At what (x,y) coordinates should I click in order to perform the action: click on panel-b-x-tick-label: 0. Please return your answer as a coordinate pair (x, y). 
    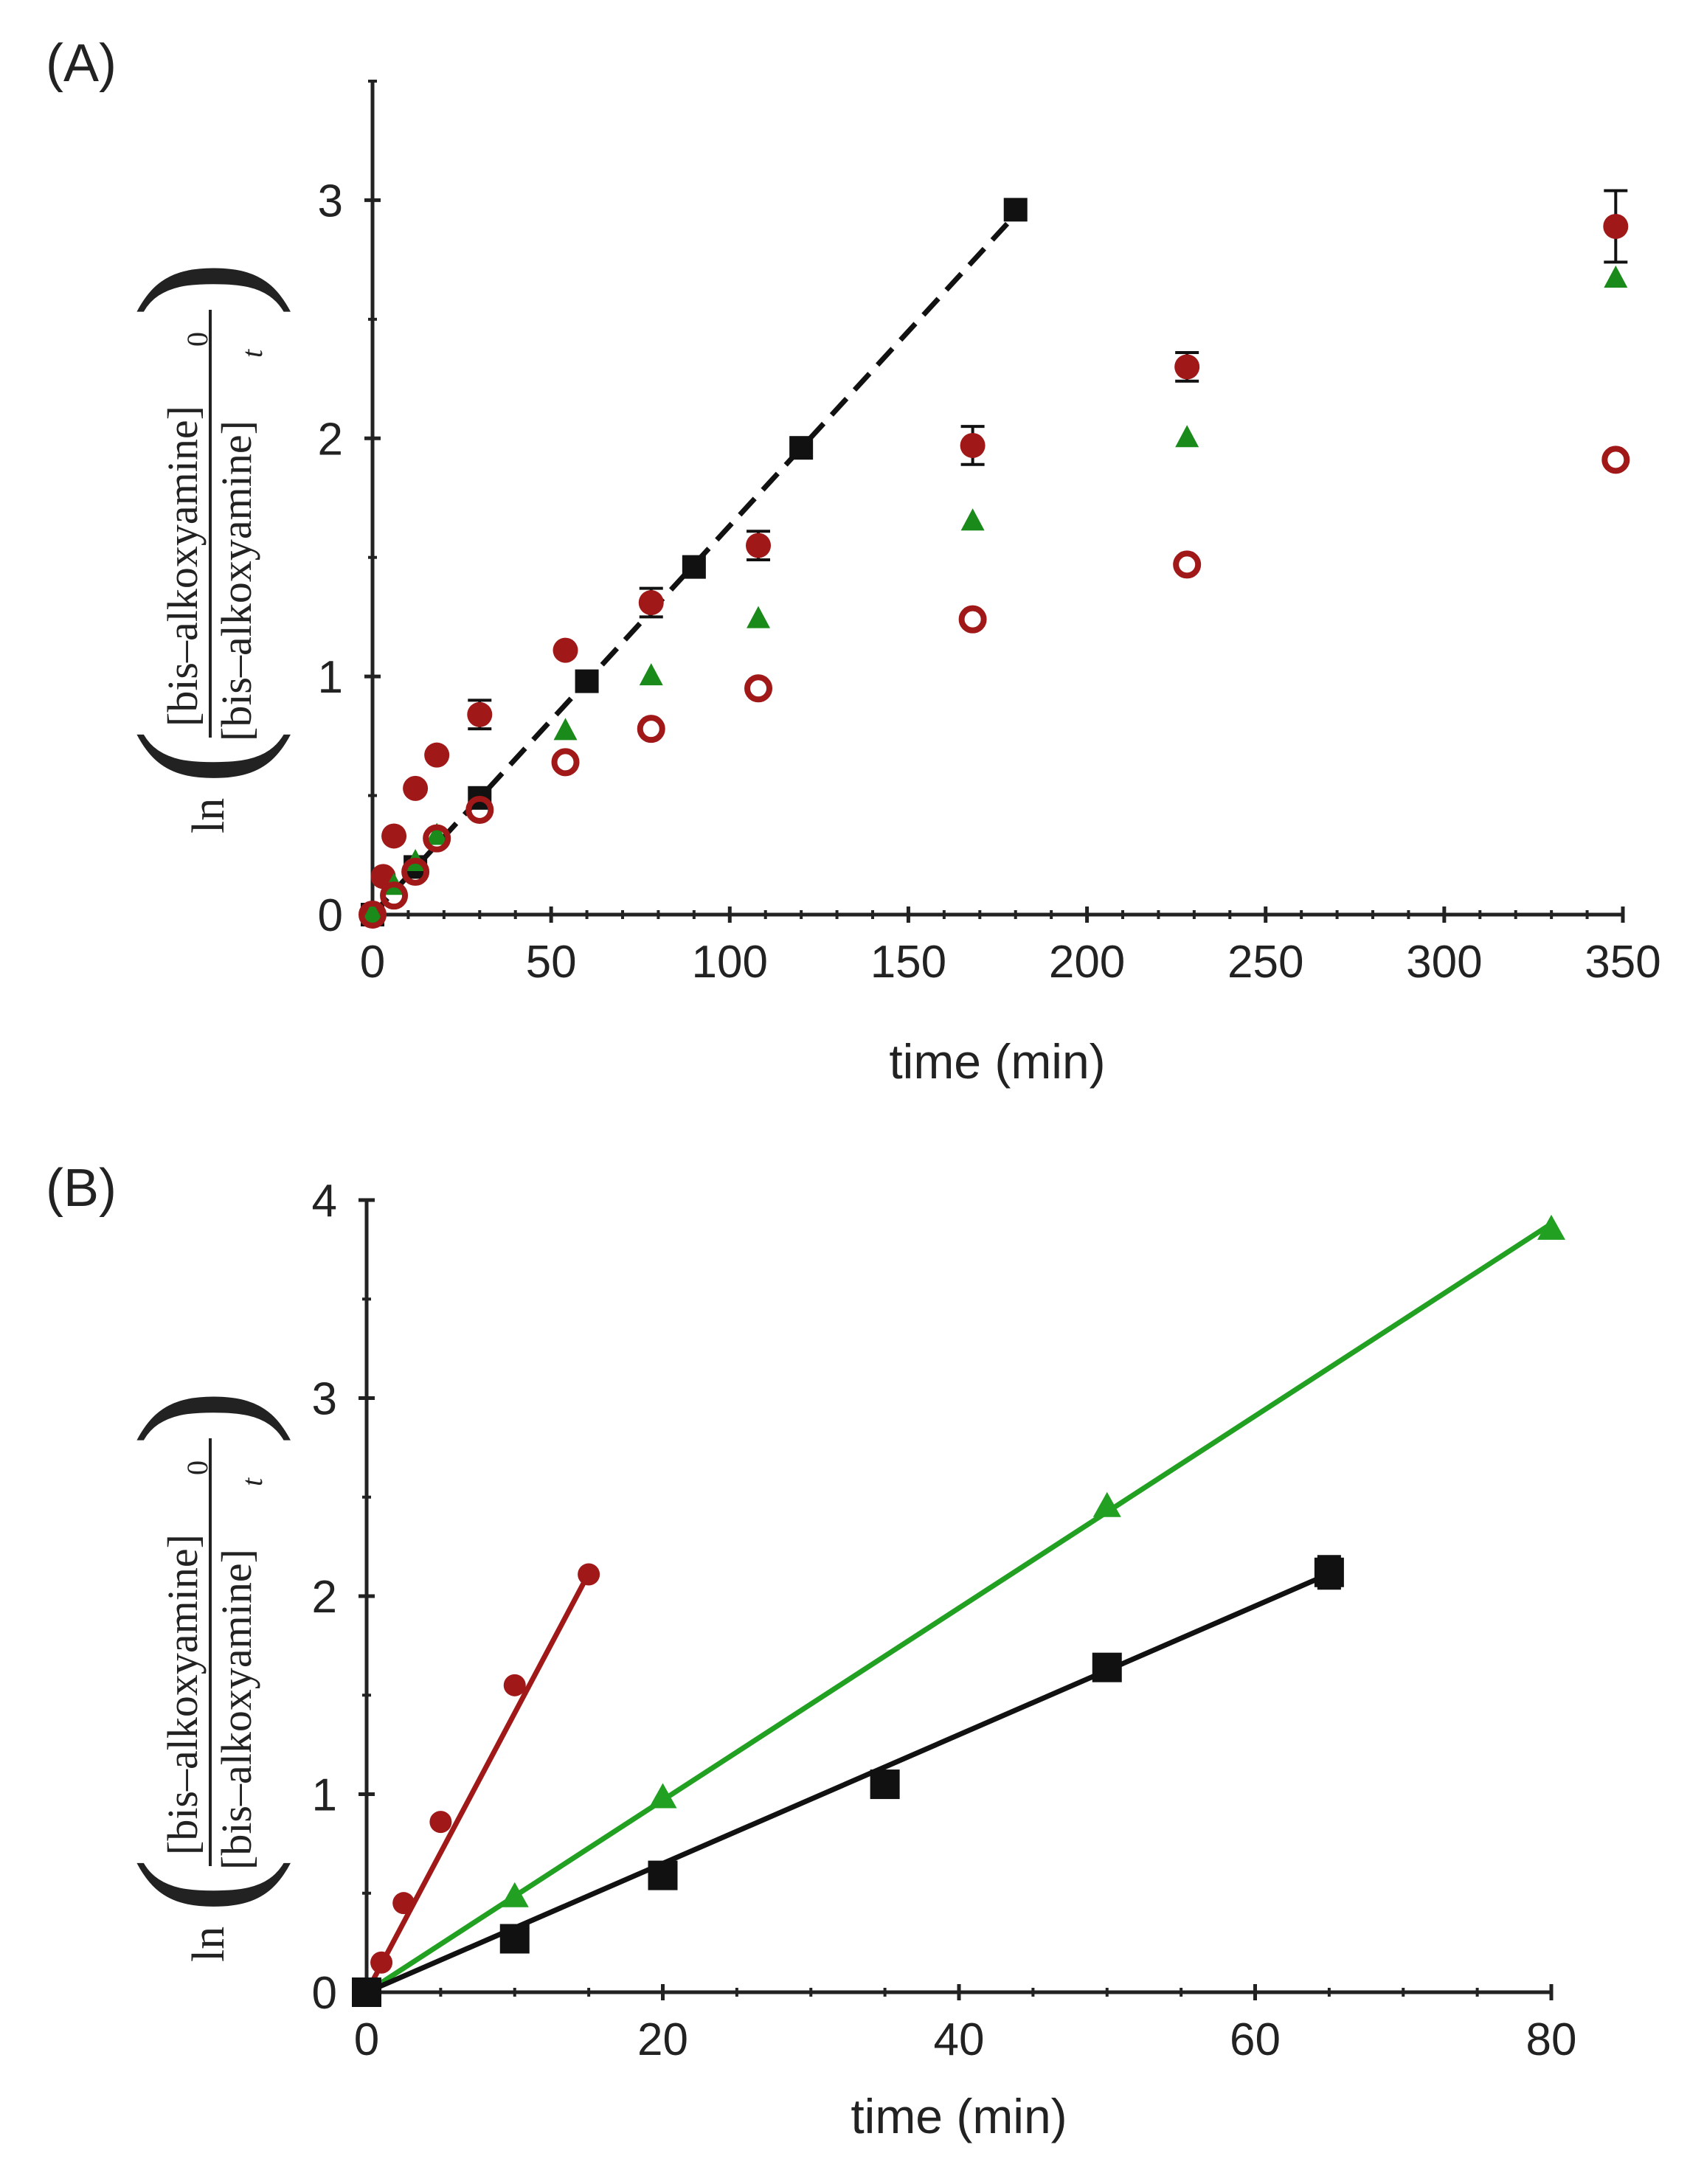
    Looking at the image, I should click on (366, 2039).